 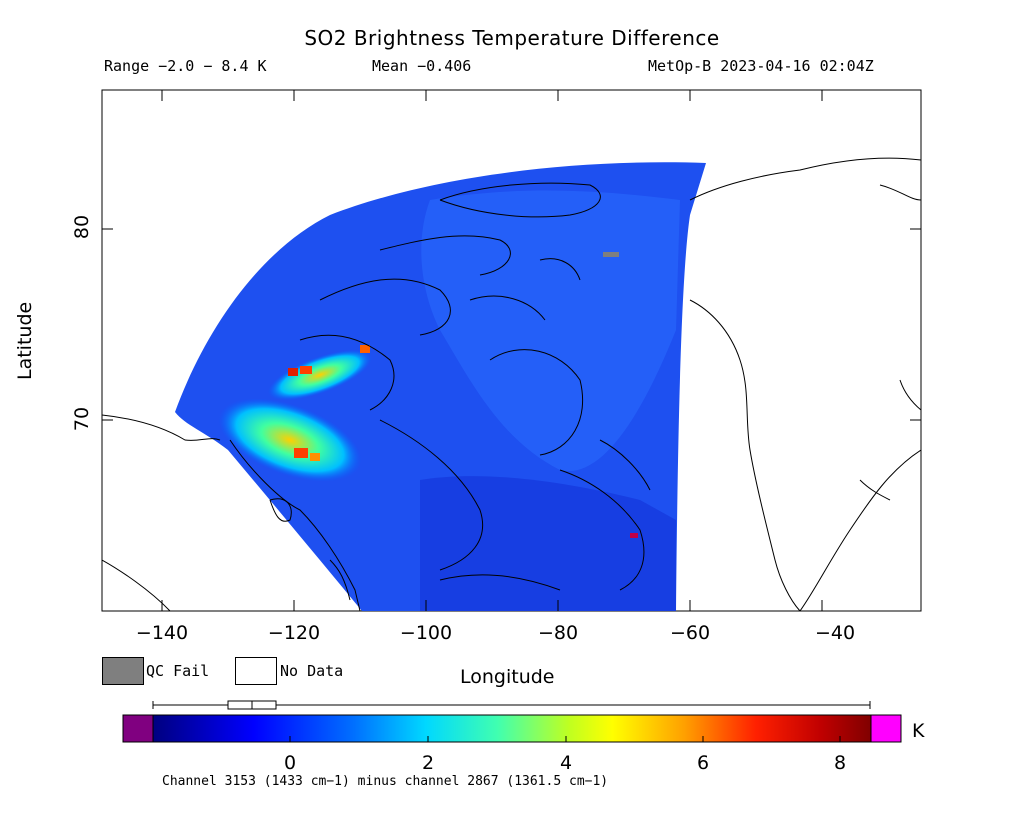 I want to click on colorbar-overflow, so click(x=886, y=728).